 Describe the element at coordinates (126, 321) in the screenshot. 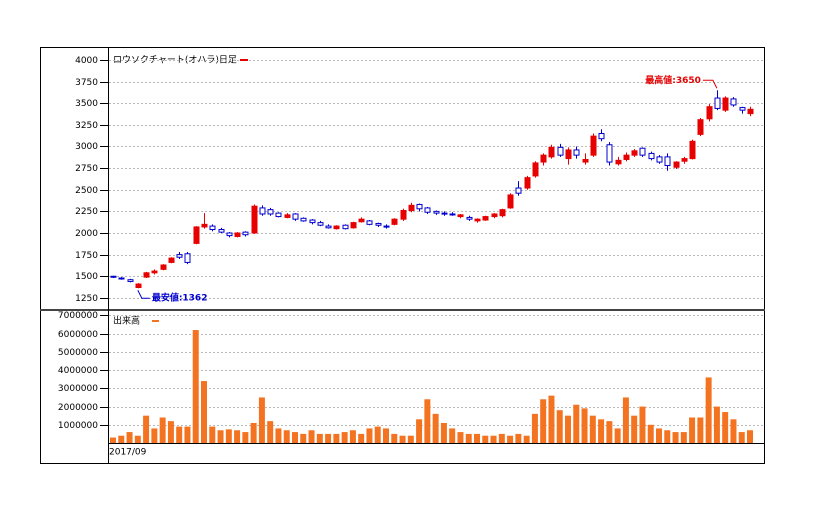

I see `volume-title: 出来高` at that location.